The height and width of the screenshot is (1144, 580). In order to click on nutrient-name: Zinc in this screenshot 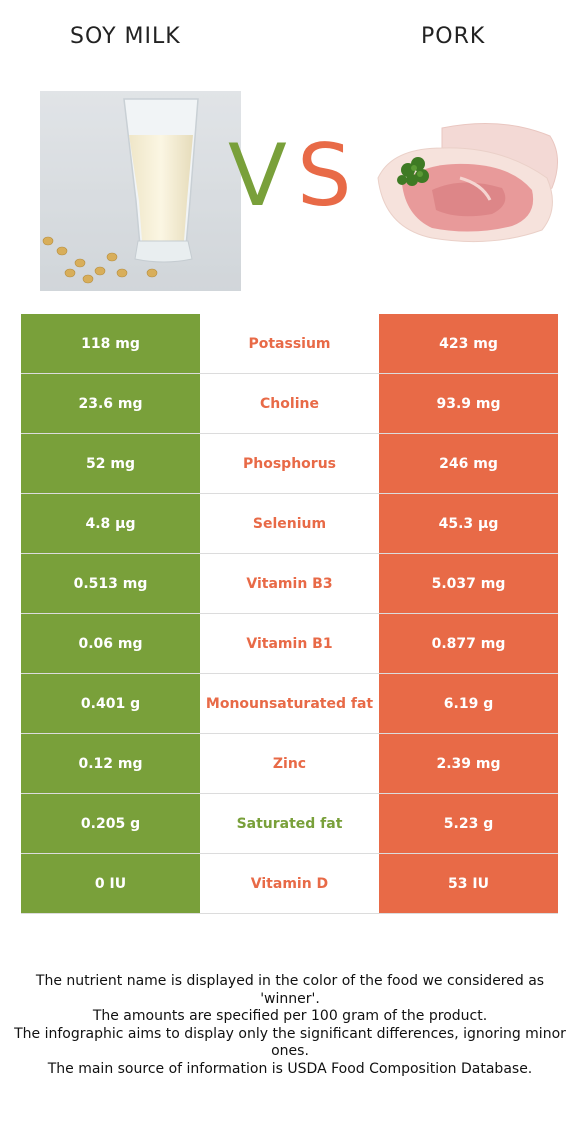, I will do `click(289, 763)`.